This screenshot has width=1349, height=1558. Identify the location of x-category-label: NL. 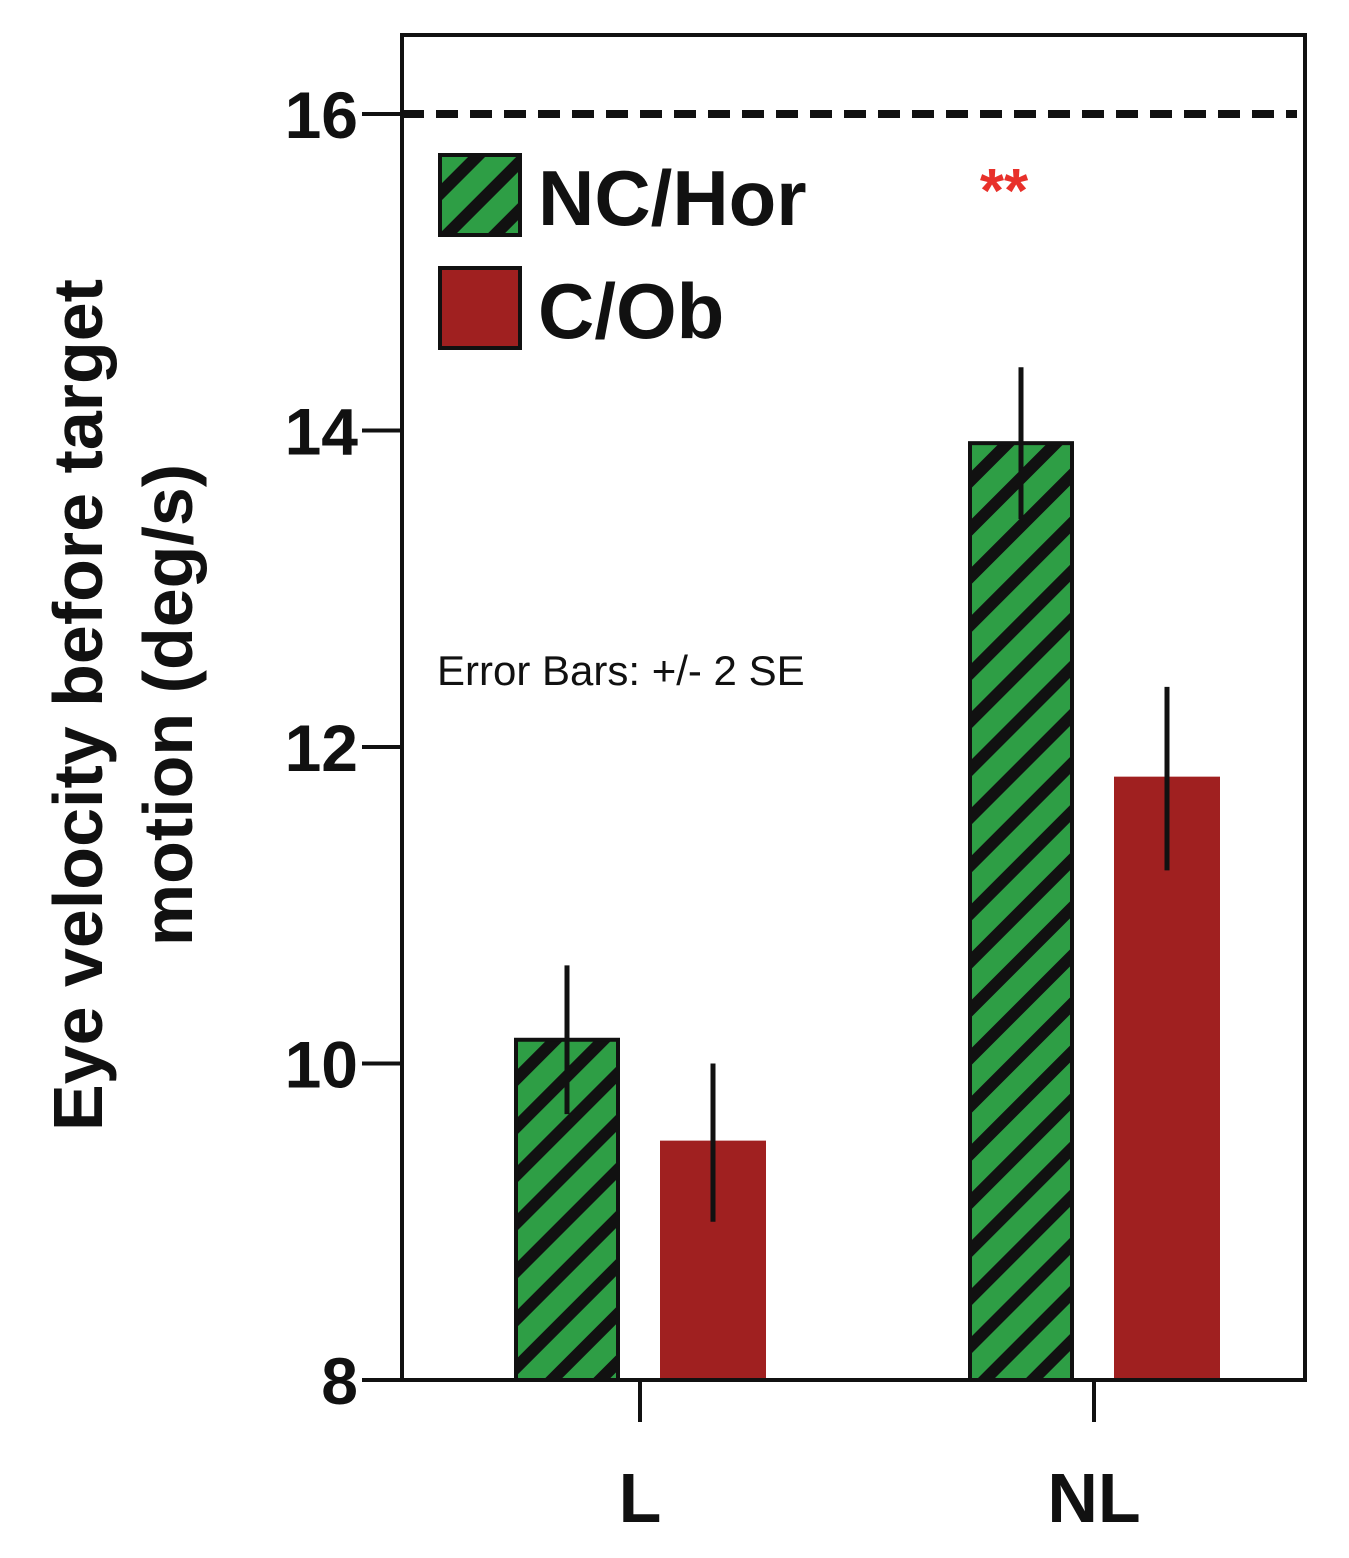
(1093, 1498).